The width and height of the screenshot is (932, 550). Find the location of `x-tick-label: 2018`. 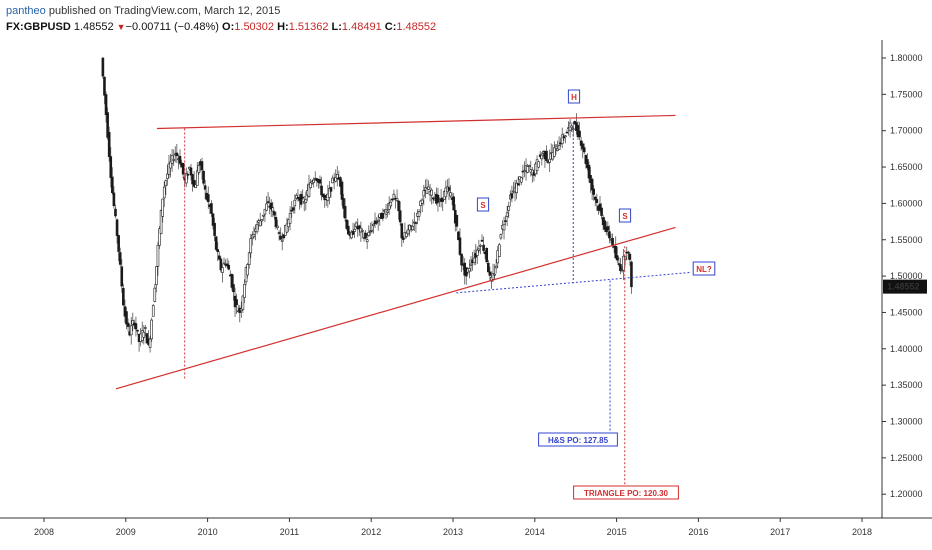

x-tick-label: 2018 is located at coordinates (862, 532).